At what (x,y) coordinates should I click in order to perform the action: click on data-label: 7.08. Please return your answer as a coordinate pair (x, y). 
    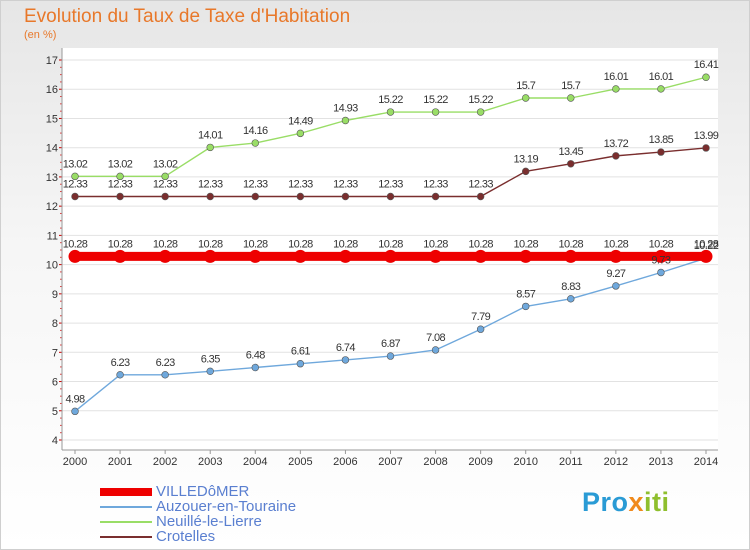
    Looking at the image, I should click on (435, 338).